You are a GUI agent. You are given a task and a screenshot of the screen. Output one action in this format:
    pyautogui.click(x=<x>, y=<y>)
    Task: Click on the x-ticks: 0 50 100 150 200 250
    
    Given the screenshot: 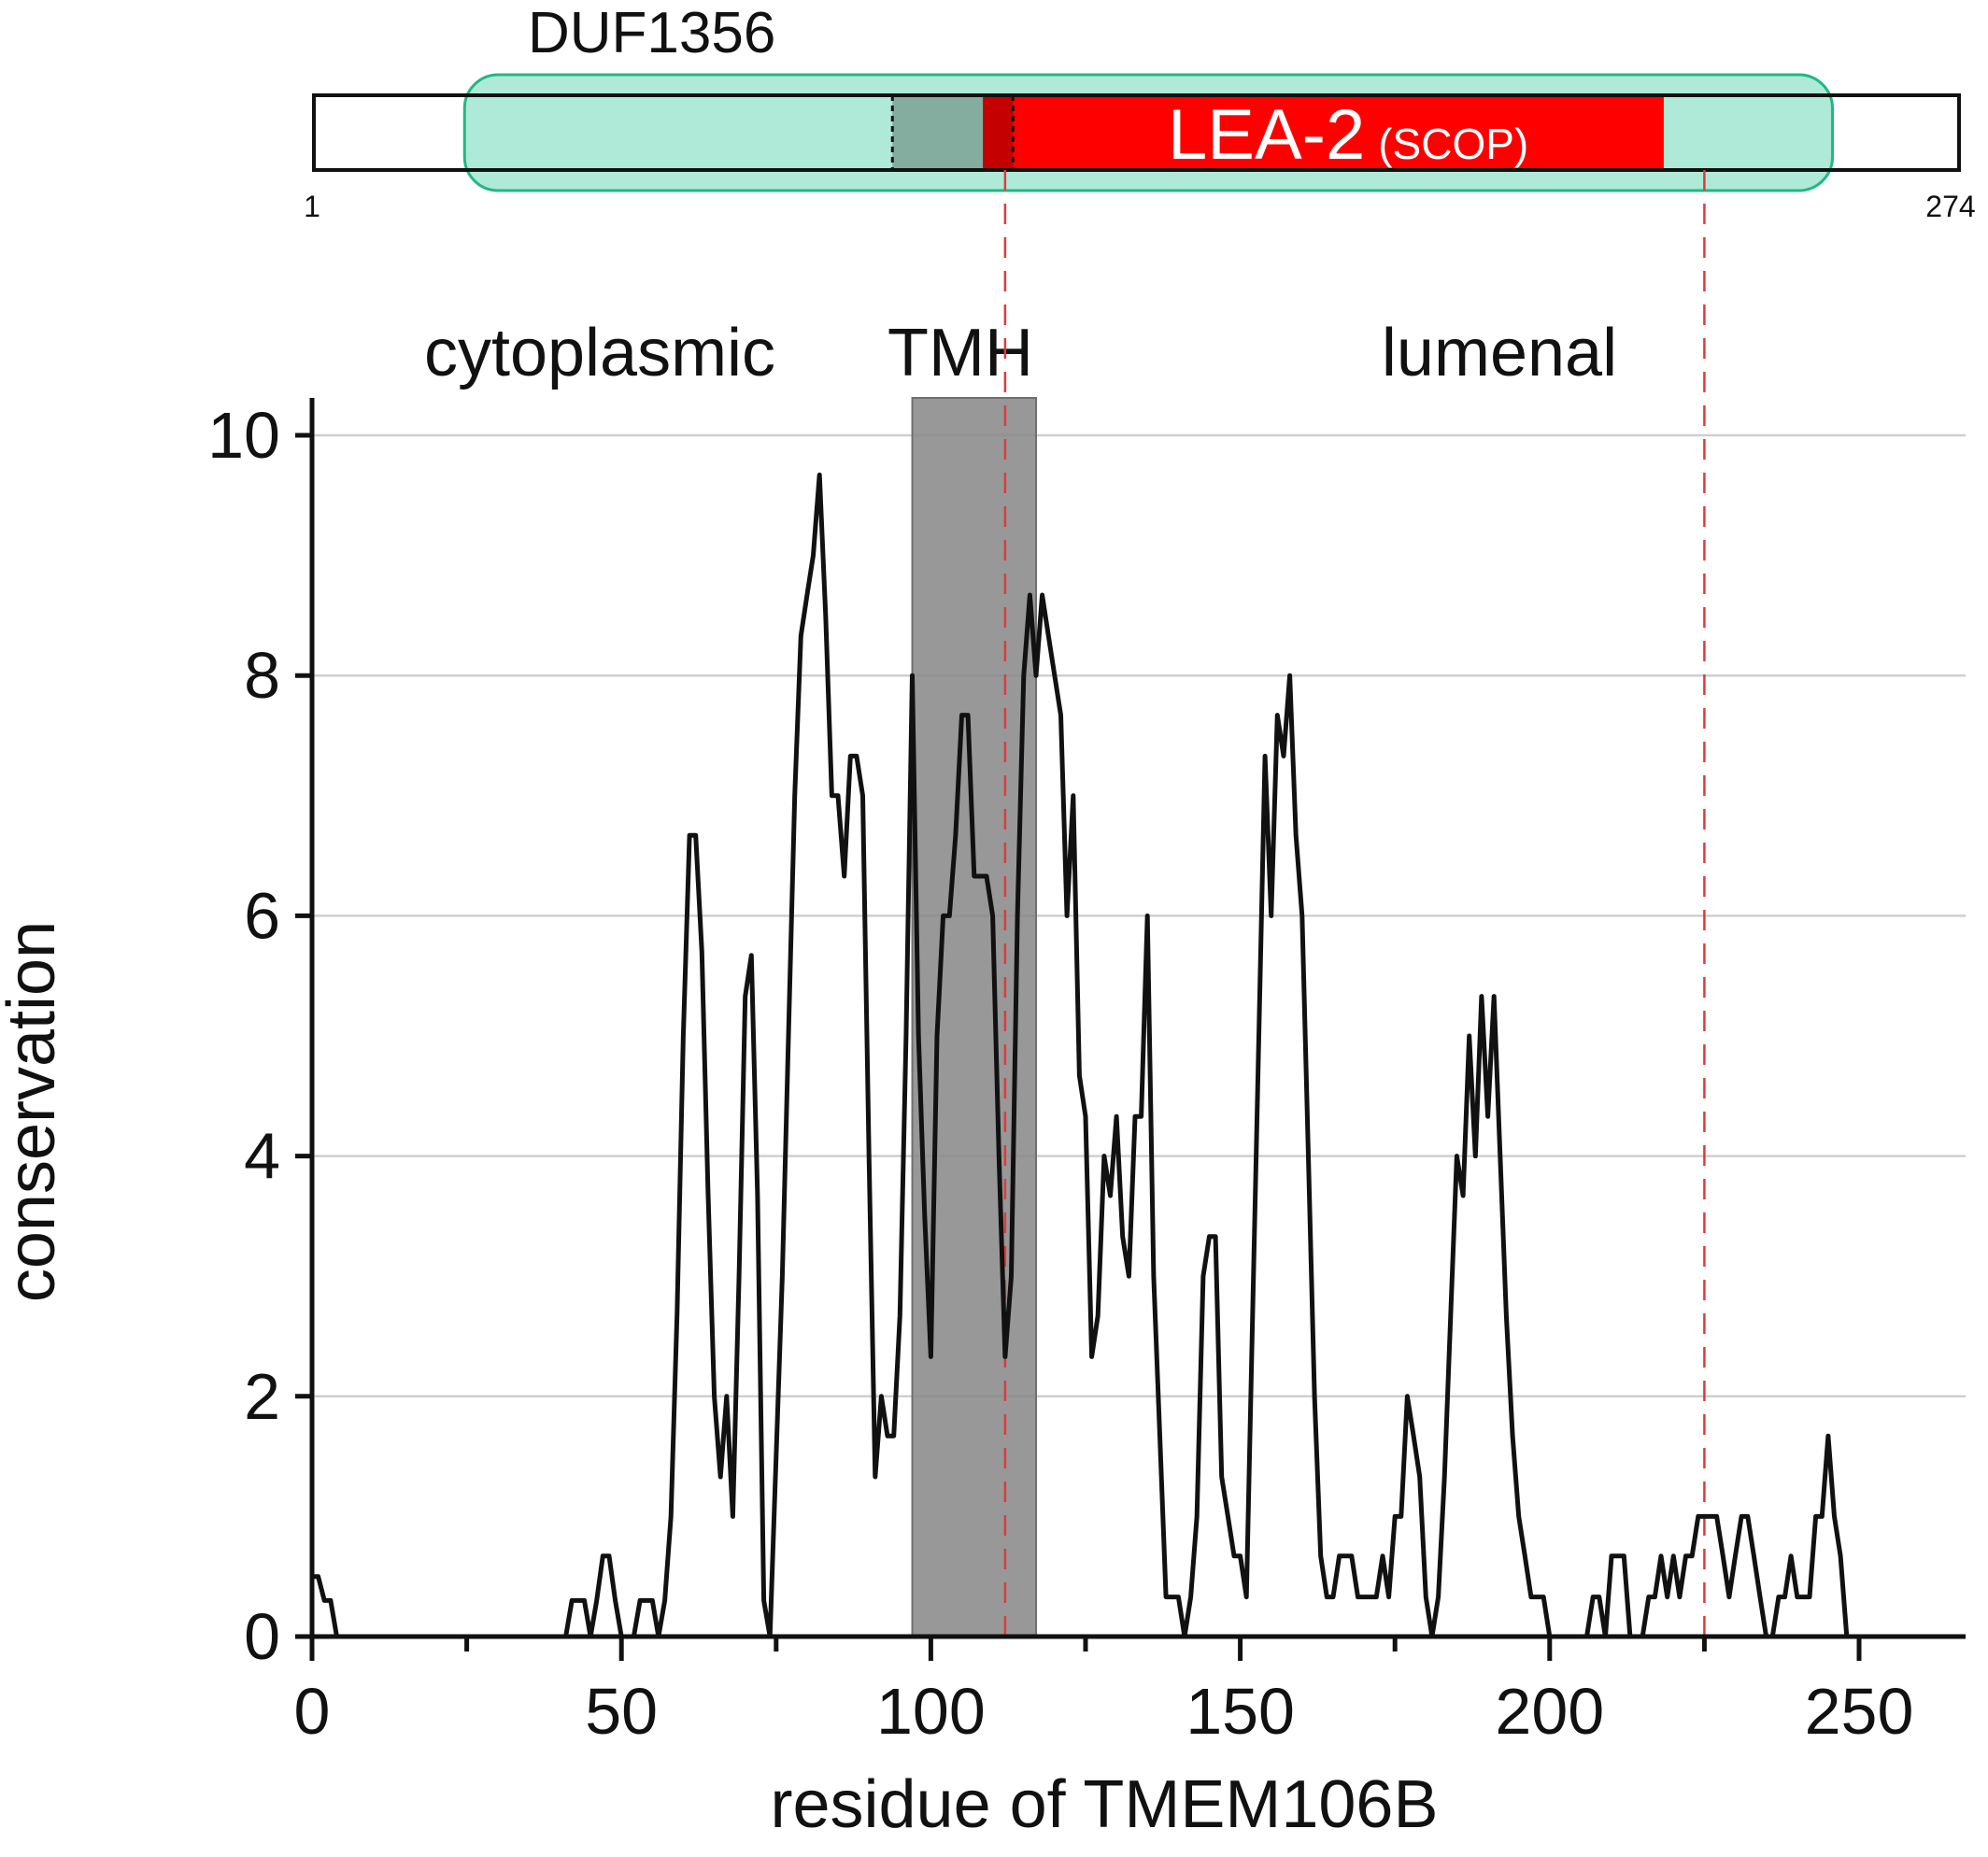 What is the action you would take?
    pyautogui.click(x=1104, y=1693)
    